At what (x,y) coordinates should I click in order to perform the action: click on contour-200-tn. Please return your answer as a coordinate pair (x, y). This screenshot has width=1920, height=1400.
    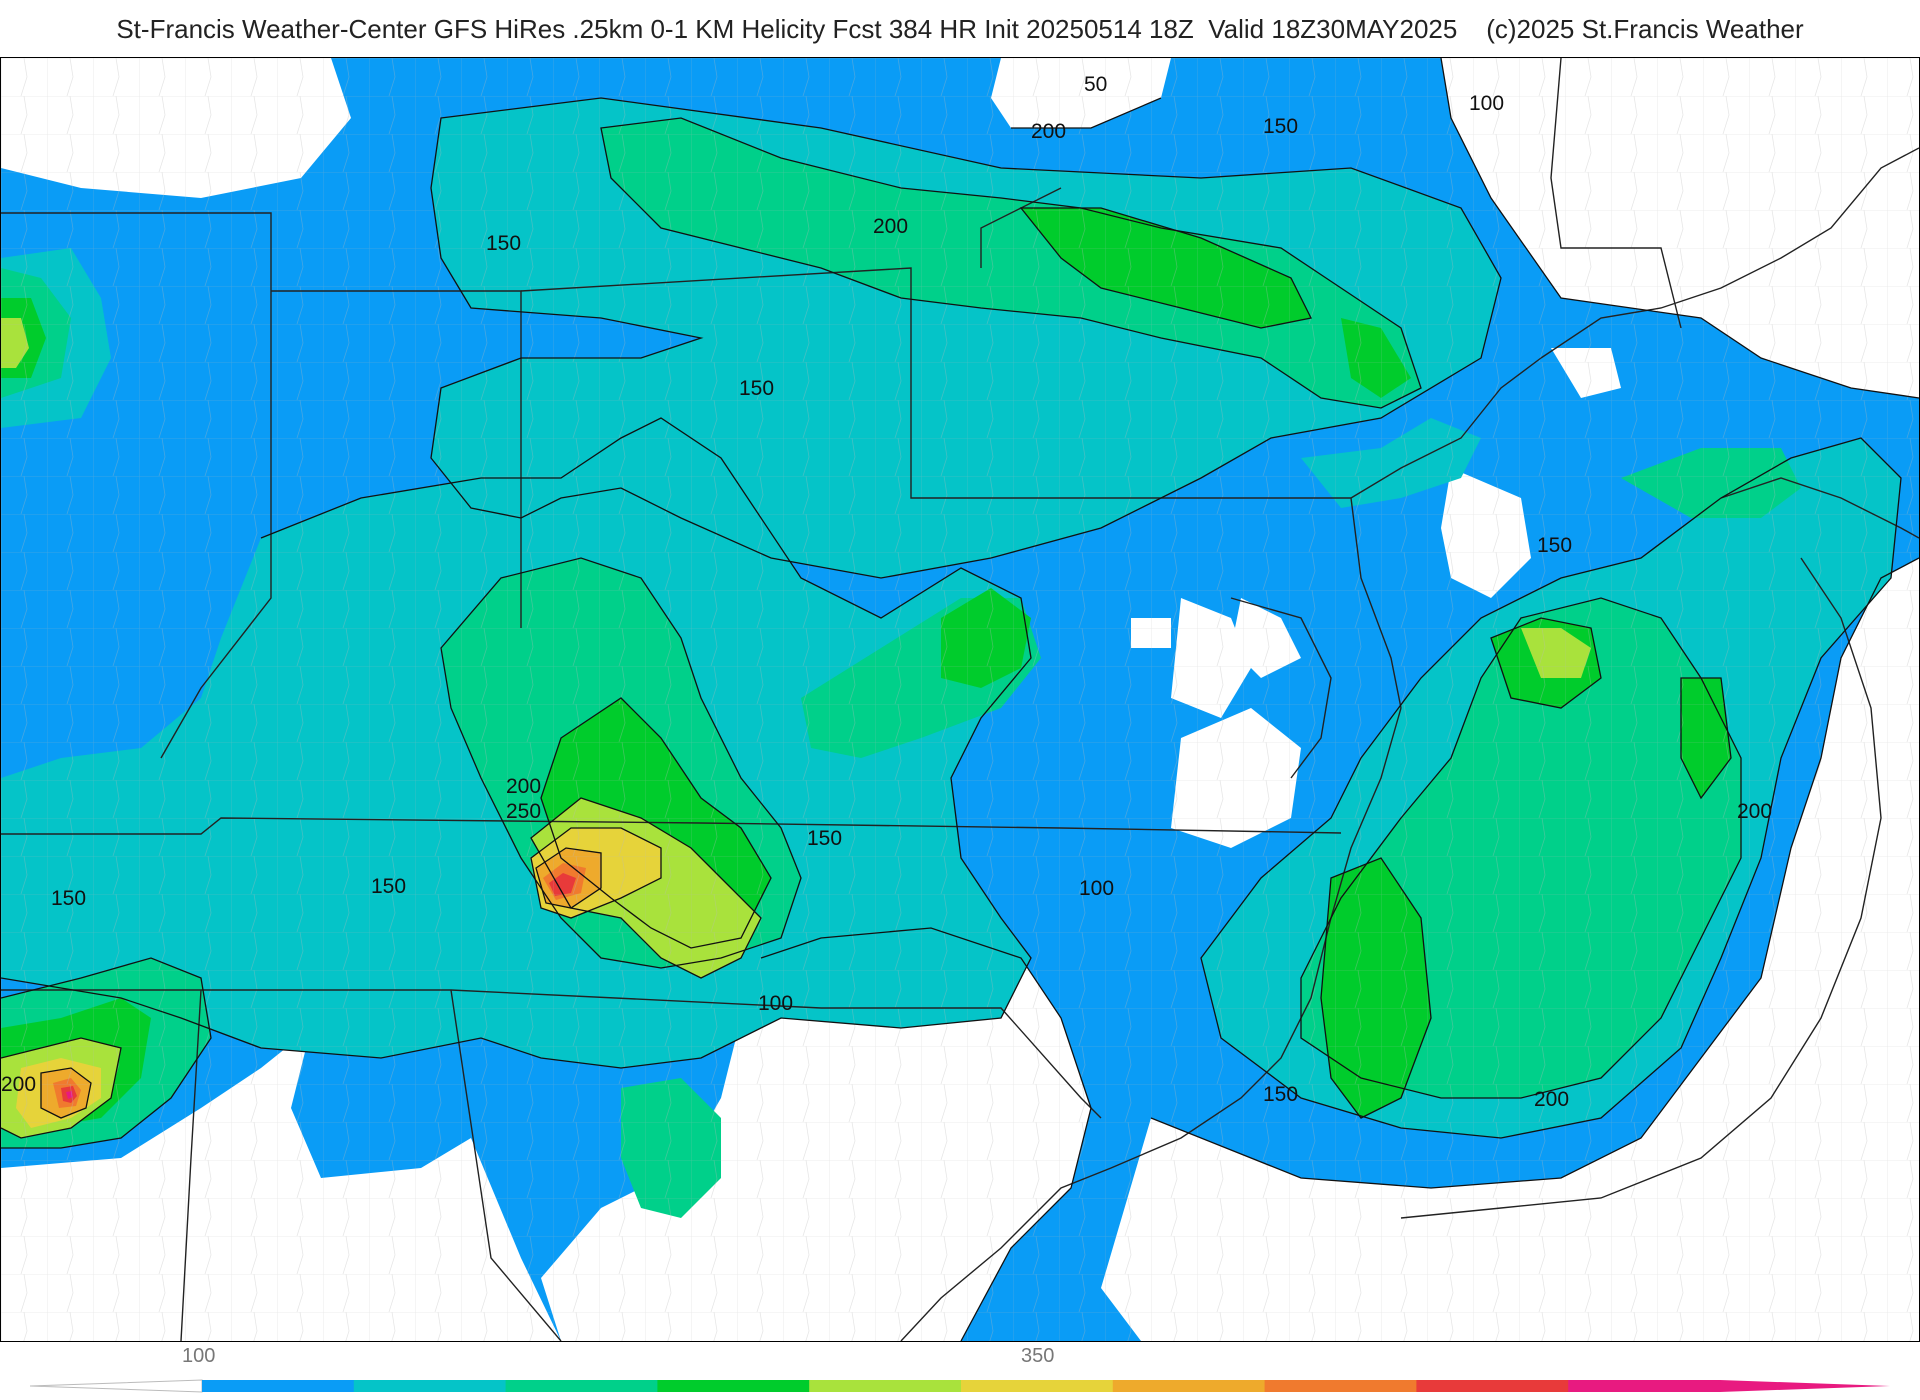
    Looking at the image, I should click on (621, 763).